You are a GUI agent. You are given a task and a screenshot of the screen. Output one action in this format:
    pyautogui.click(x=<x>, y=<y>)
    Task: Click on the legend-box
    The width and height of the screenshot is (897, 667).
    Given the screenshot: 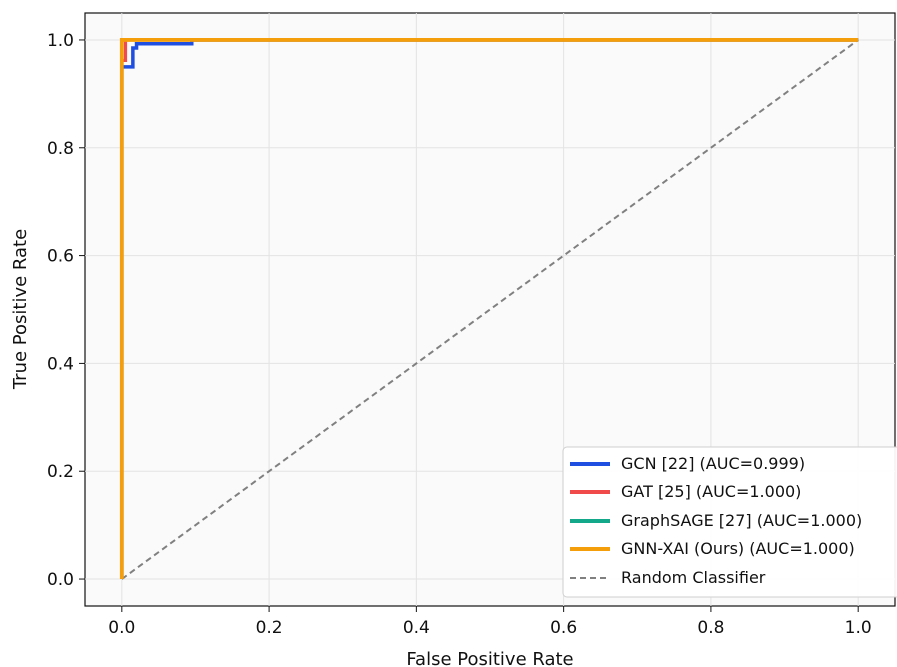 What is the action you would take?
    pyautogui.click(x=729, y=522)
    